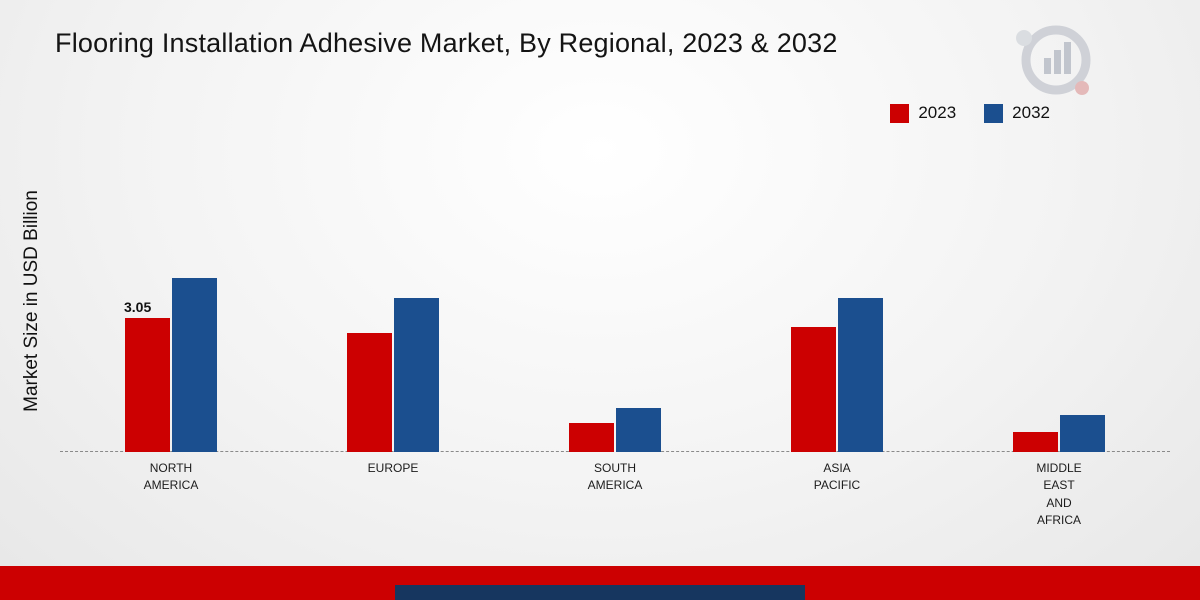 The width and height of the screenshot is (1200, 600). Describe the element at coordinates (369, 392) in the screenshot. I see `bar-2023-europe` at that location.